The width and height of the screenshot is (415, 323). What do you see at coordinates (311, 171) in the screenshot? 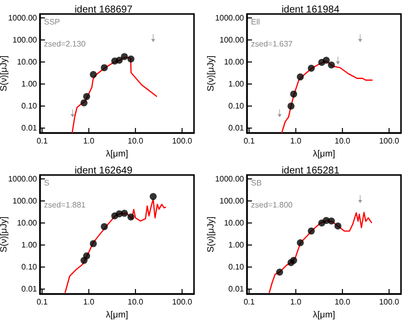
I see `chart-title: ident 165281` at bounding box center [311, 171].